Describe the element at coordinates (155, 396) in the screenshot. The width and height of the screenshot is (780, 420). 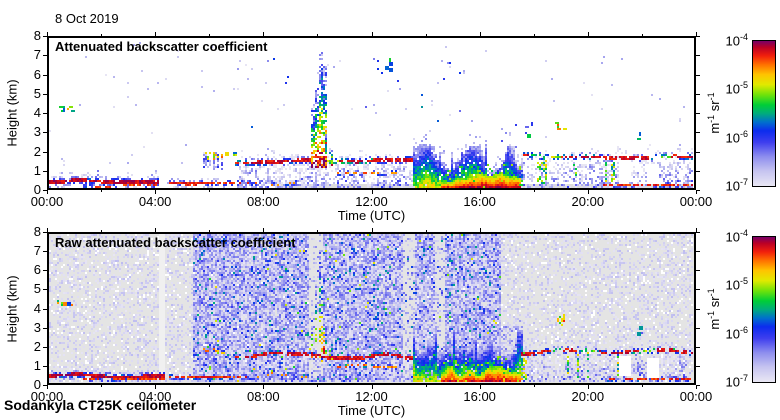
I see `x-tick-label: 04:00` at that location.